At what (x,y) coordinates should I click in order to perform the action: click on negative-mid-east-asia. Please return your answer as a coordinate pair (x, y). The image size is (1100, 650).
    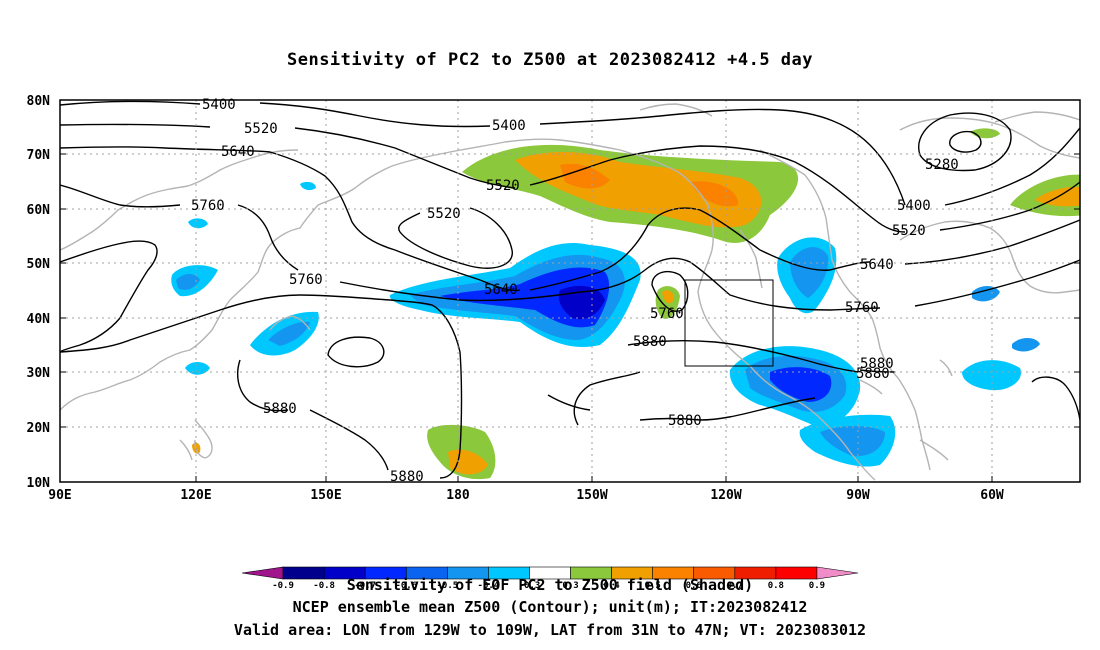
    Looking at the image, I should click on (289, 333).